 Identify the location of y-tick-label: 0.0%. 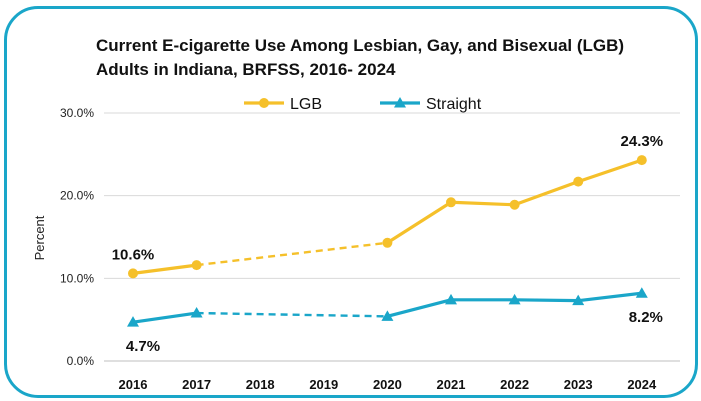
(81, 361).